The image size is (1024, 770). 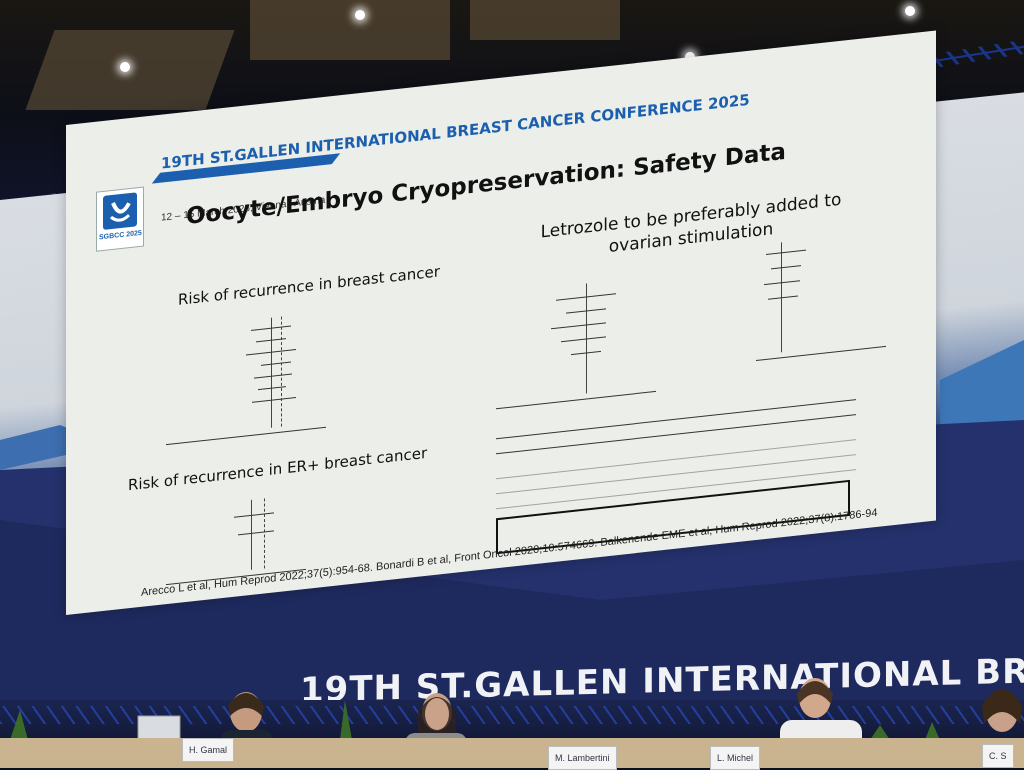 What do you see at coordinates (120, 211) in the screenshot?
I see `ribbon-logo-icon` at bounding box center [120, 211].